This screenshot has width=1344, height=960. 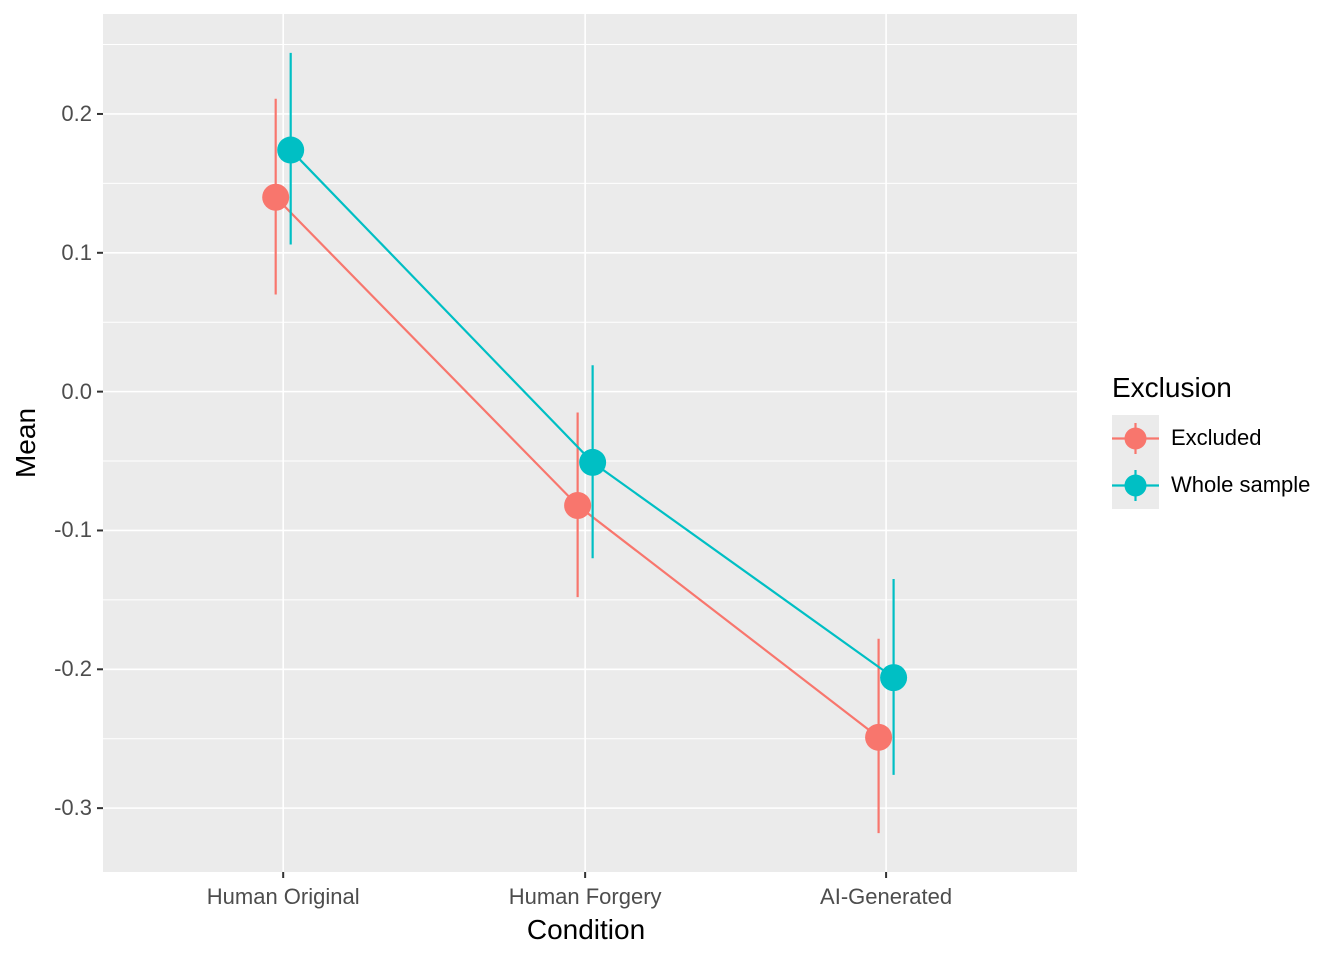 I want to click on legend-entry-label: Excluded, so click(x=1216, y=437).